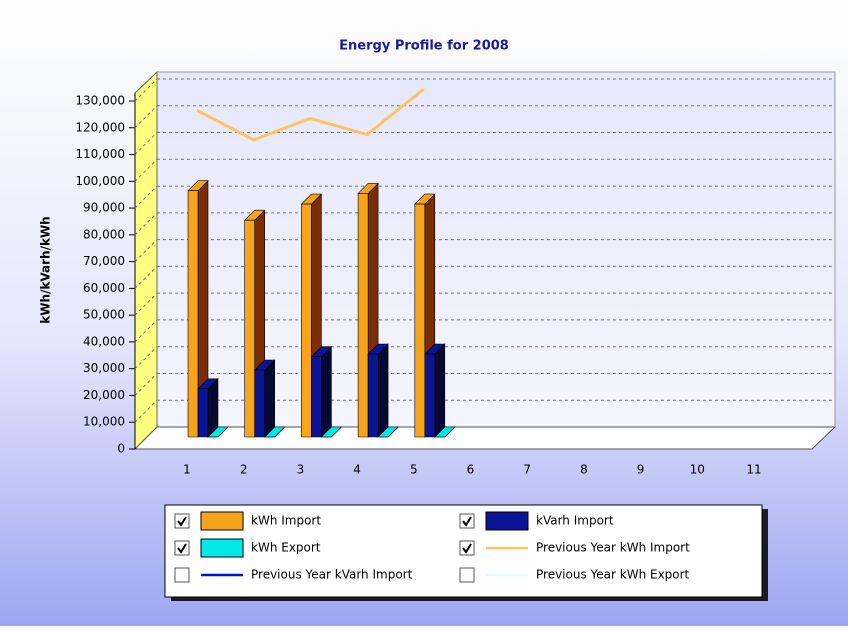 This screenshot has width=848, height=630. Describe the element at coordinates (46, 269) in the screenshot. I see `y-axis-label: kWh/kVarh/kWh` at that location.